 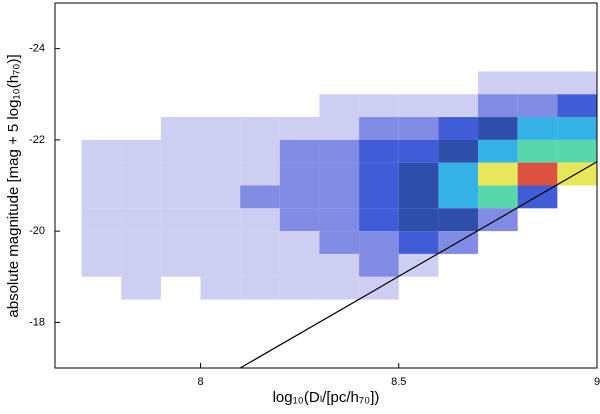 What do you see at coordinates (37, 49) in the screenshot?
I see `y-tick-label: -24` at bounding box center [37, 49].